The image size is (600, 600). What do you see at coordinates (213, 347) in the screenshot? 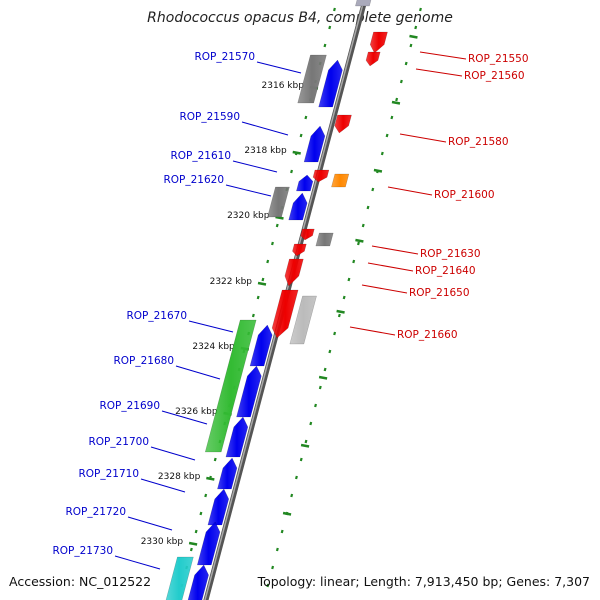
I see `tick-label: 2324 kbp` at bounding box center [213, 347].